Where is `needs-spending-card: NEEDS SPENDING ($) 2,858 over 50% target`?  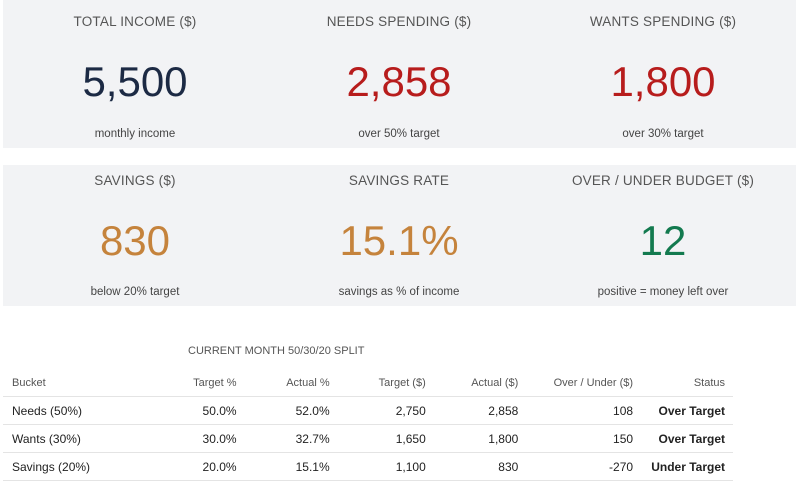
needs-spending-card: NEEDS SPENDING ($) 2,858 over 50% target is located at coordinates (399, 74).